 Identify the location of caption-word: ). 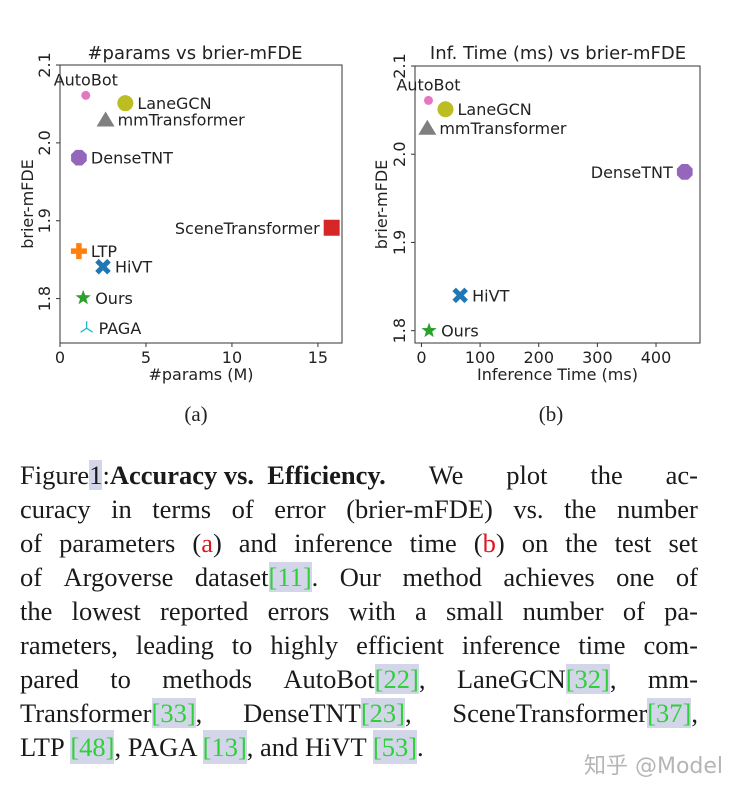
(217, 543).